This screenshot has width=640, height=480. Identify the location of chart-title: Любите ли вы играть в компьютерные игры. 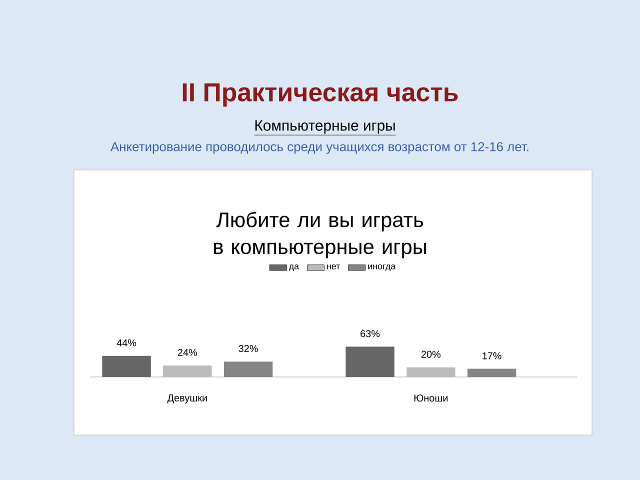
(320, 235).